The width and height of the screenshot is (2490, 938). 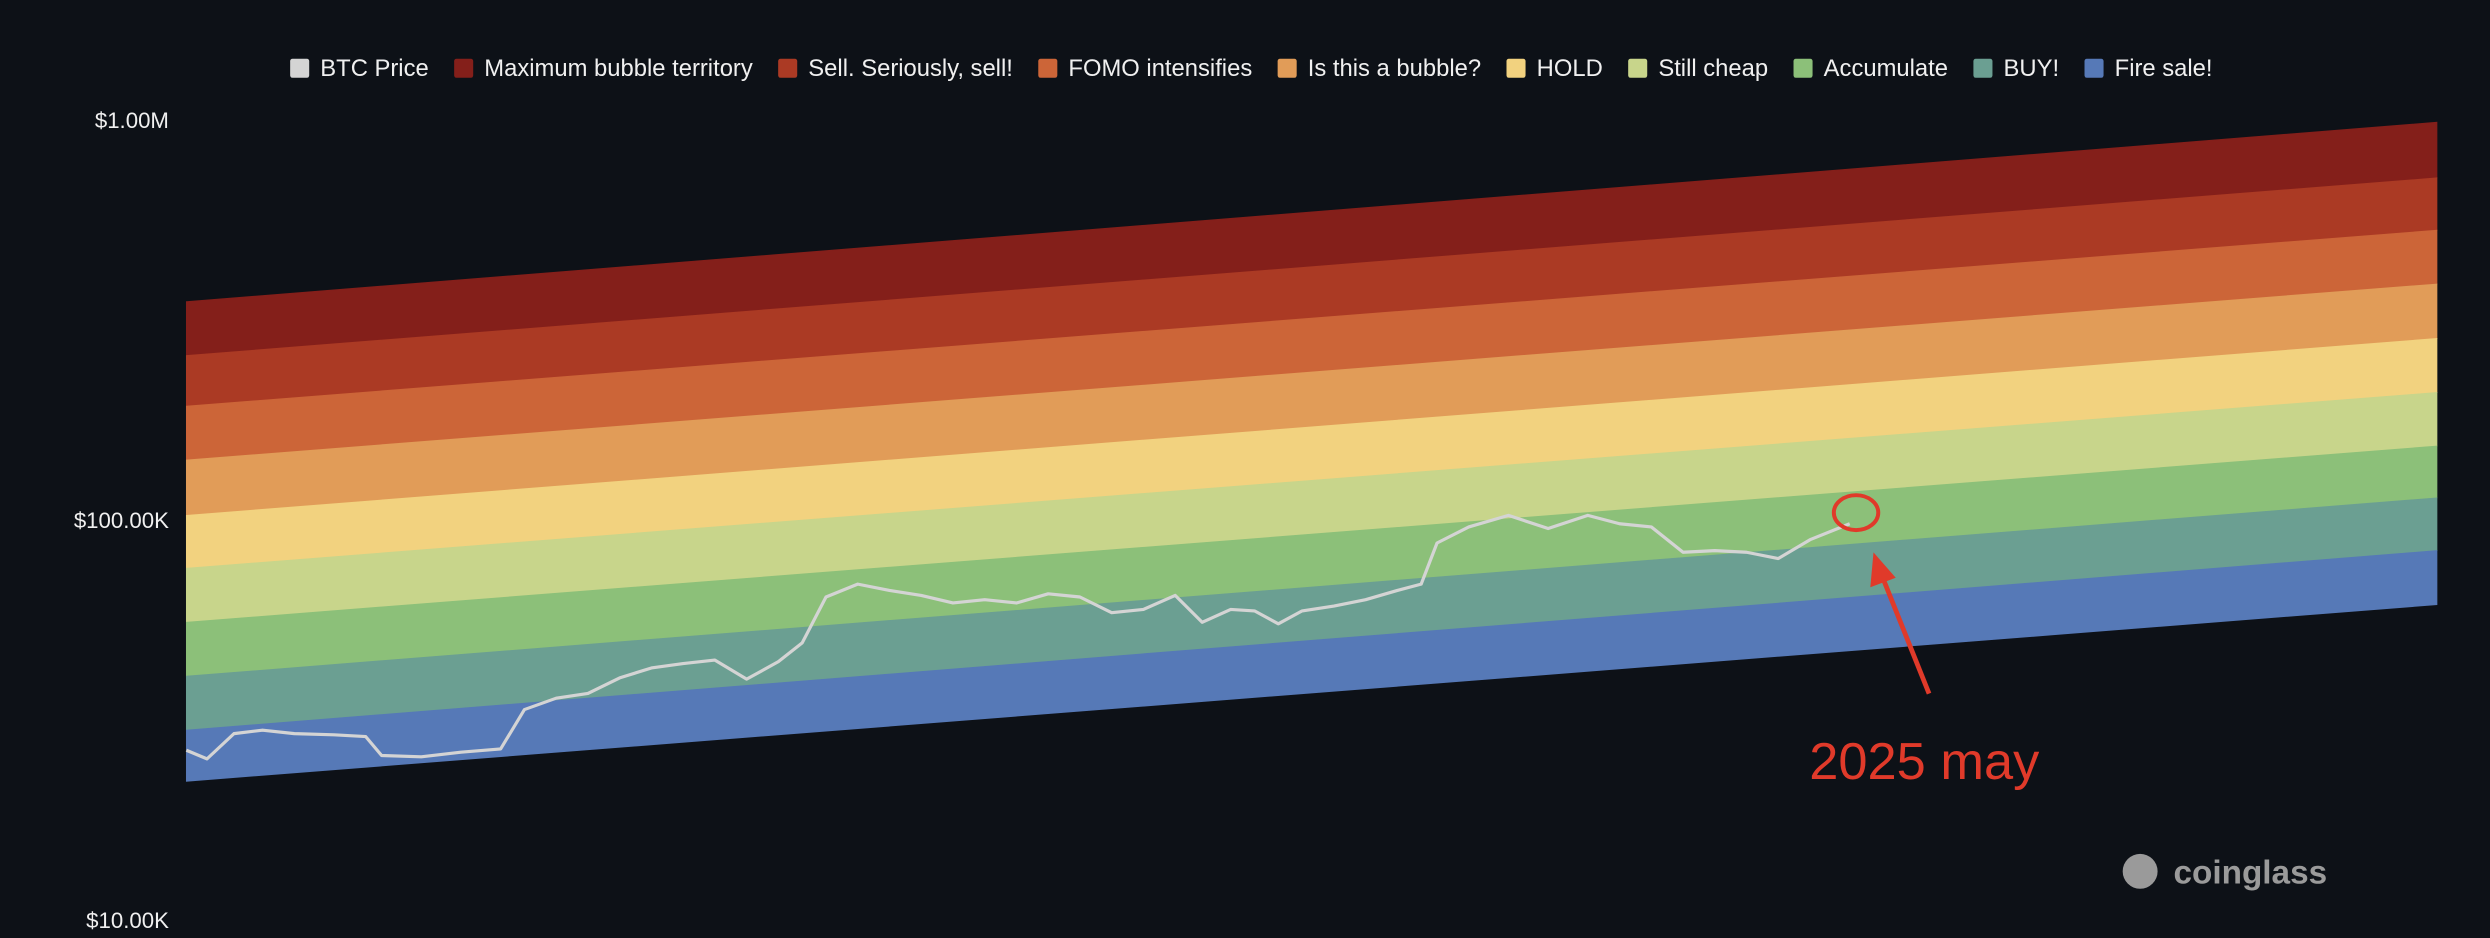 What do you see at coordinates (1713, 68) in the screenshot?
I see `legend-label: Still cheap` at bounding box center [1713, 68].